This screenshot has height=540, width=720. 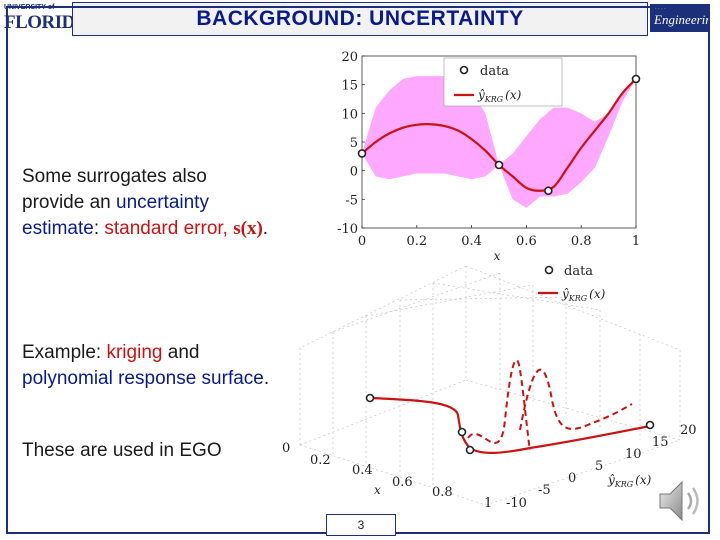 What do you see at coordinates (266, 378) in the screenshot?
I see `p2-after: .` at bounding box center [266, 378].